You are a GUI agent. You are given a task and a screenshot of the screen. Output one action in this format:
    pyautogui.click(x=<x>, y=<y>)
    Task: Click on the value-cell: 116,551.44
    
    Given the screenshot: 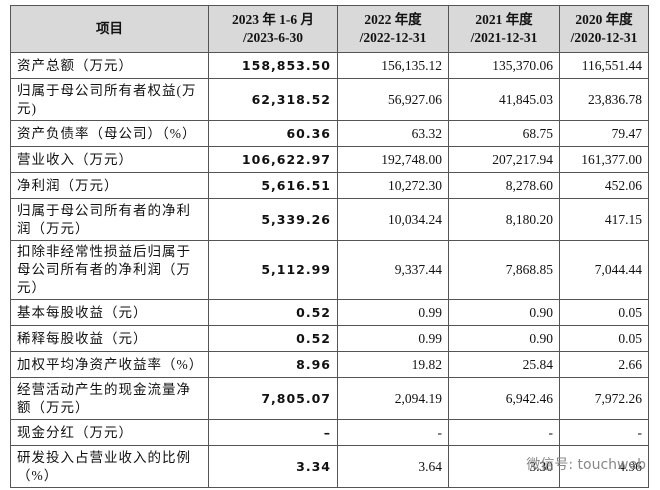 What is the action you would take?
    pyautogui.click(x=604, y=65)
    